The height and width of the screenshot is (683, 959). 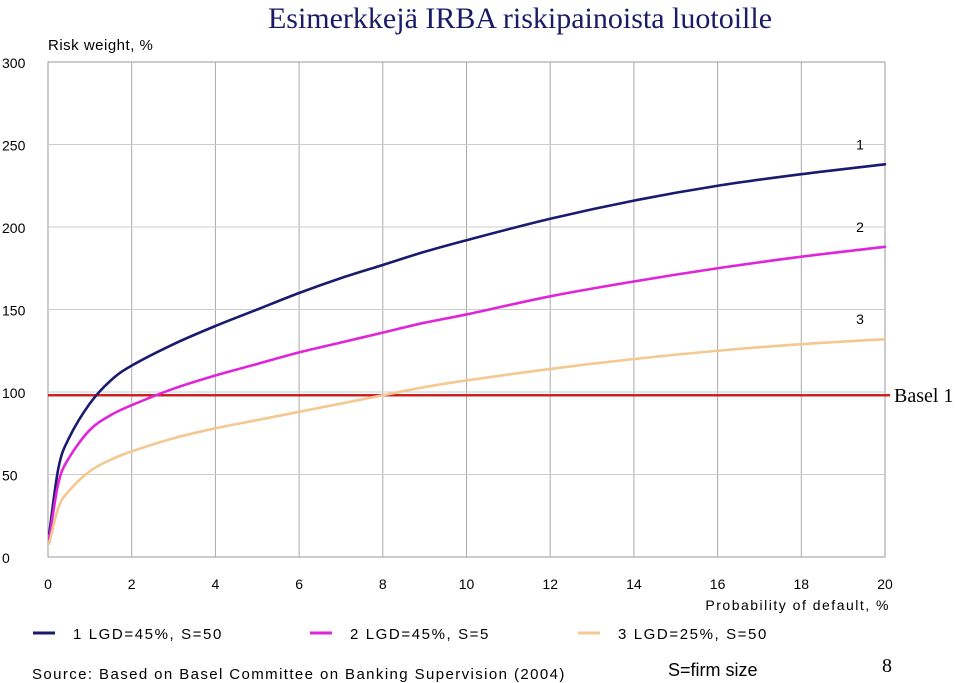 I want to click on x-tick-label: 2, so click(x=132, y=584).